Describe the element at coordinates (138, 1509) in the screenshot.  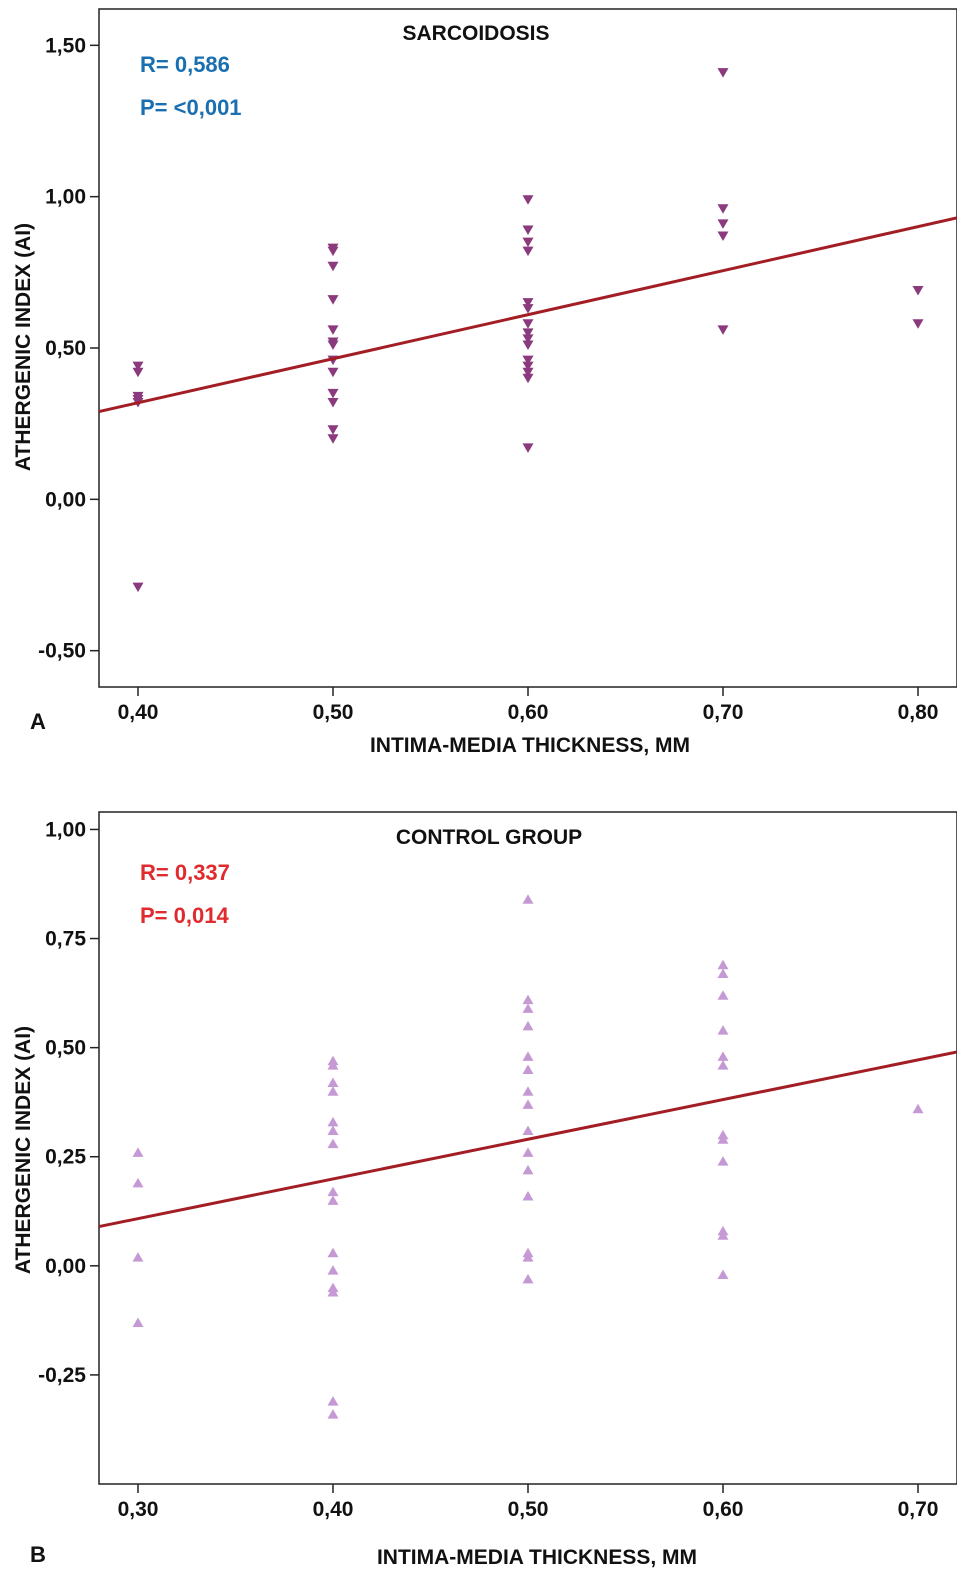
I see `x-tick-label: 0,30` at that location.